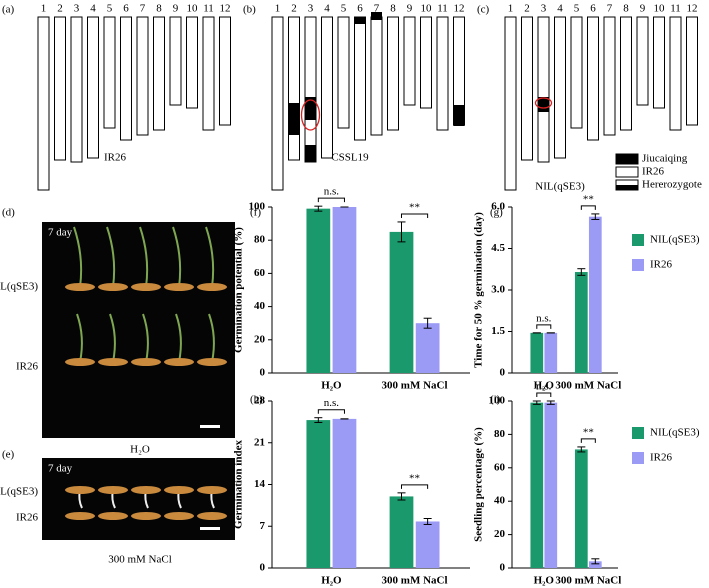 The height and width of the screenshot is (588, 709). Describe the element at coordinates (588, 581) in the screenshot. I see `x-tick-label: 300 mM NaCl` at that location.